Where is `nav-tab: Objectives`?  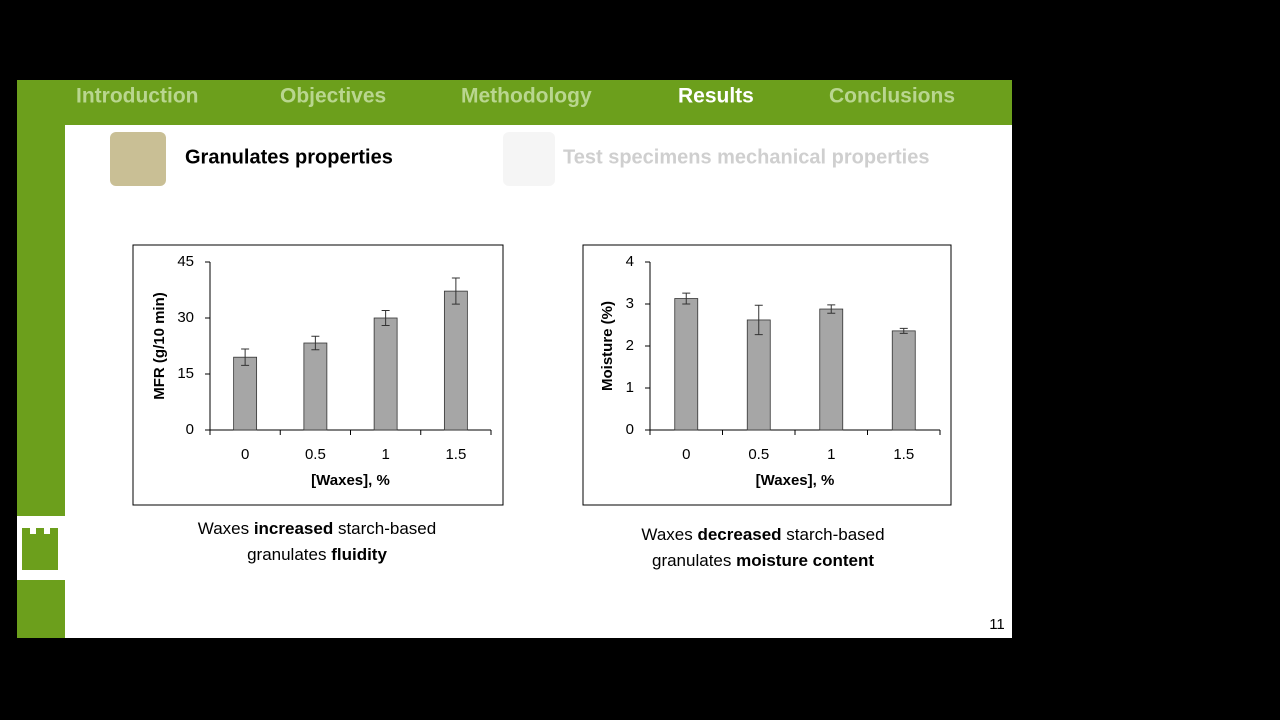 nav-tab: Objectives is located at coordinates (333, 96).